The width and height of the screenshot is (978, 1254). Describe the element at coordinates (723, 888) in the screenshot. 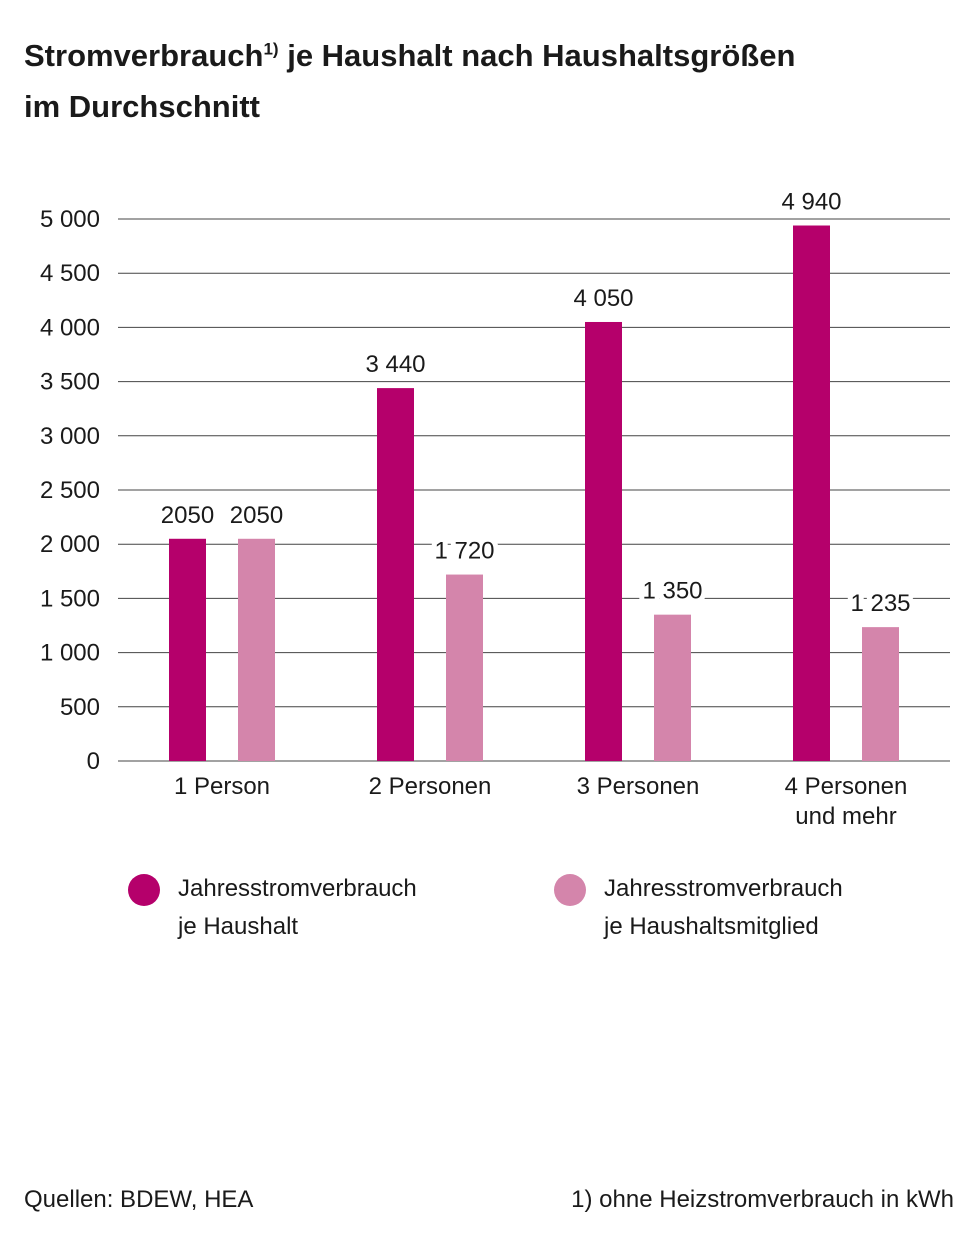

I see `legend-label-series-2-line1: Jahresstromverbrauch` at that location.